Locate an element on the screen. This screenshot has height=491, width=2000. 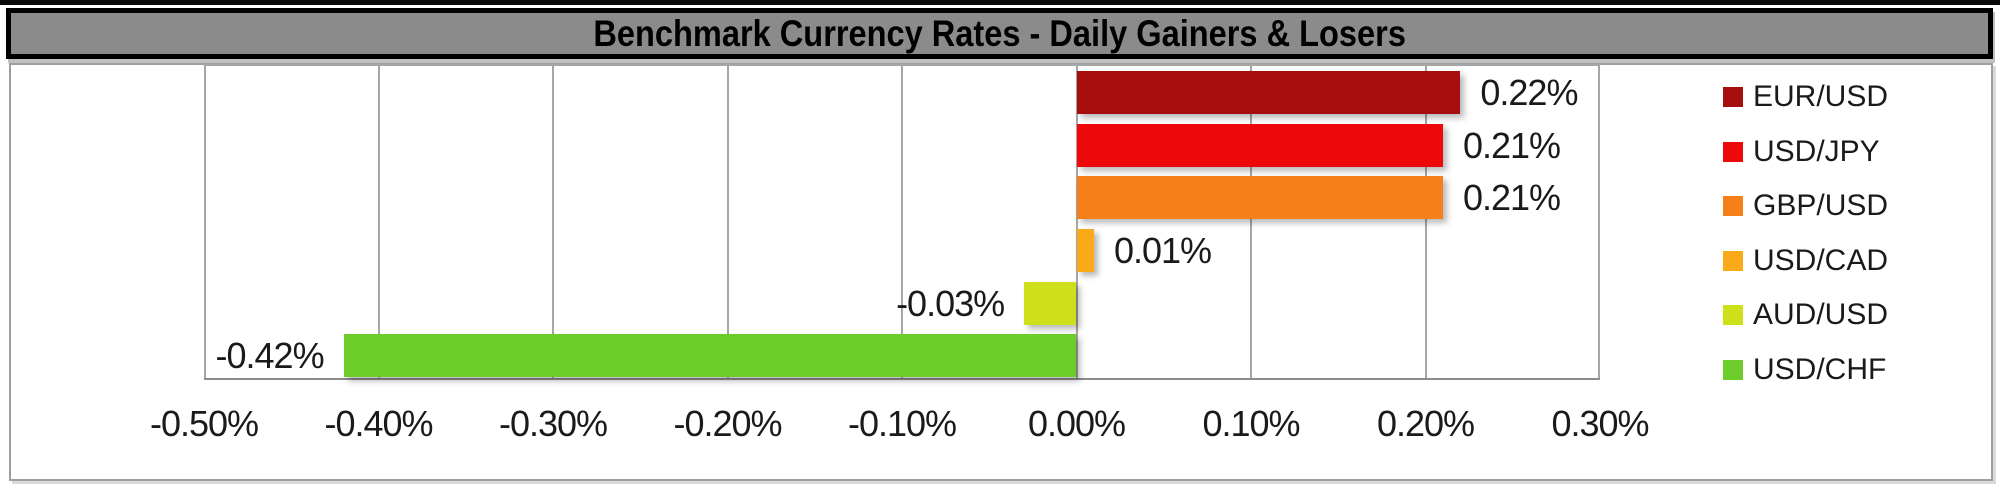
legend-label: USD/JPY is located at coordinates (1816, 151).